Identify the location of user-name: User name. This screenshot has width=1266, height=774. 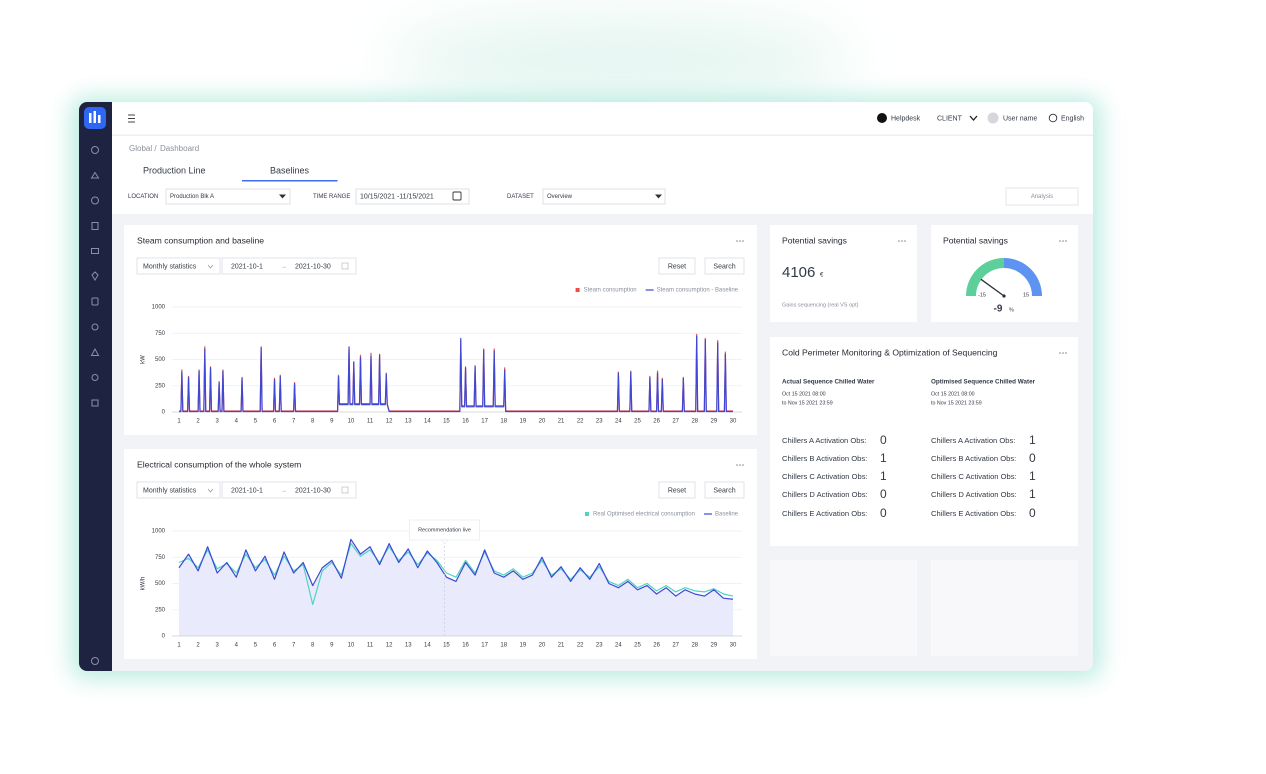
(1020, 118).